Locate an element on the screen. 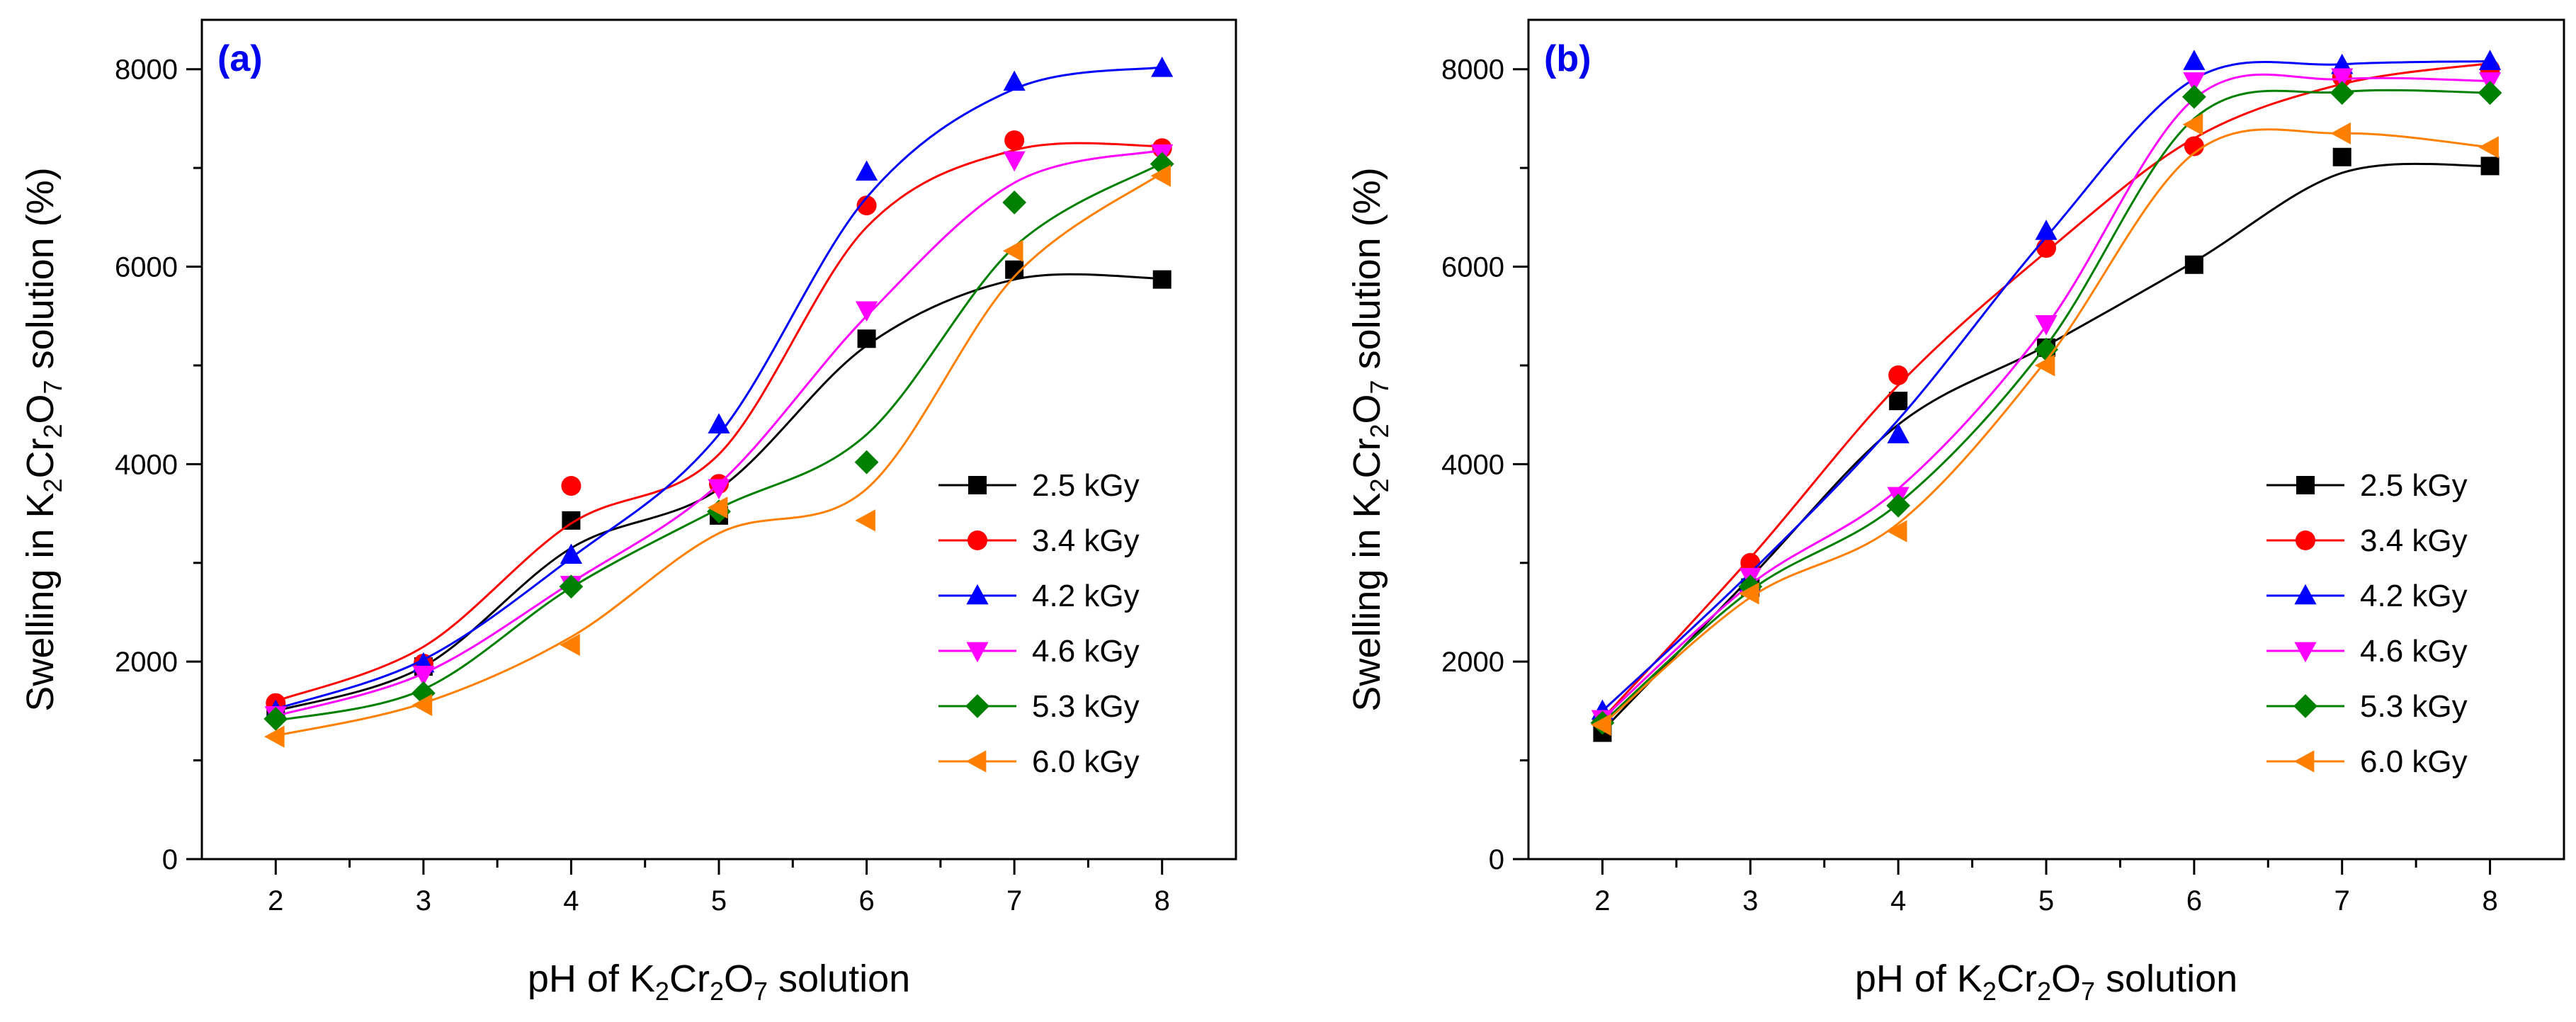 This screenshot has height=1022, width=2576. y-axis-title: Swelling in K2Cr2O7 solution (%) is located at coordinates (1370, 439).